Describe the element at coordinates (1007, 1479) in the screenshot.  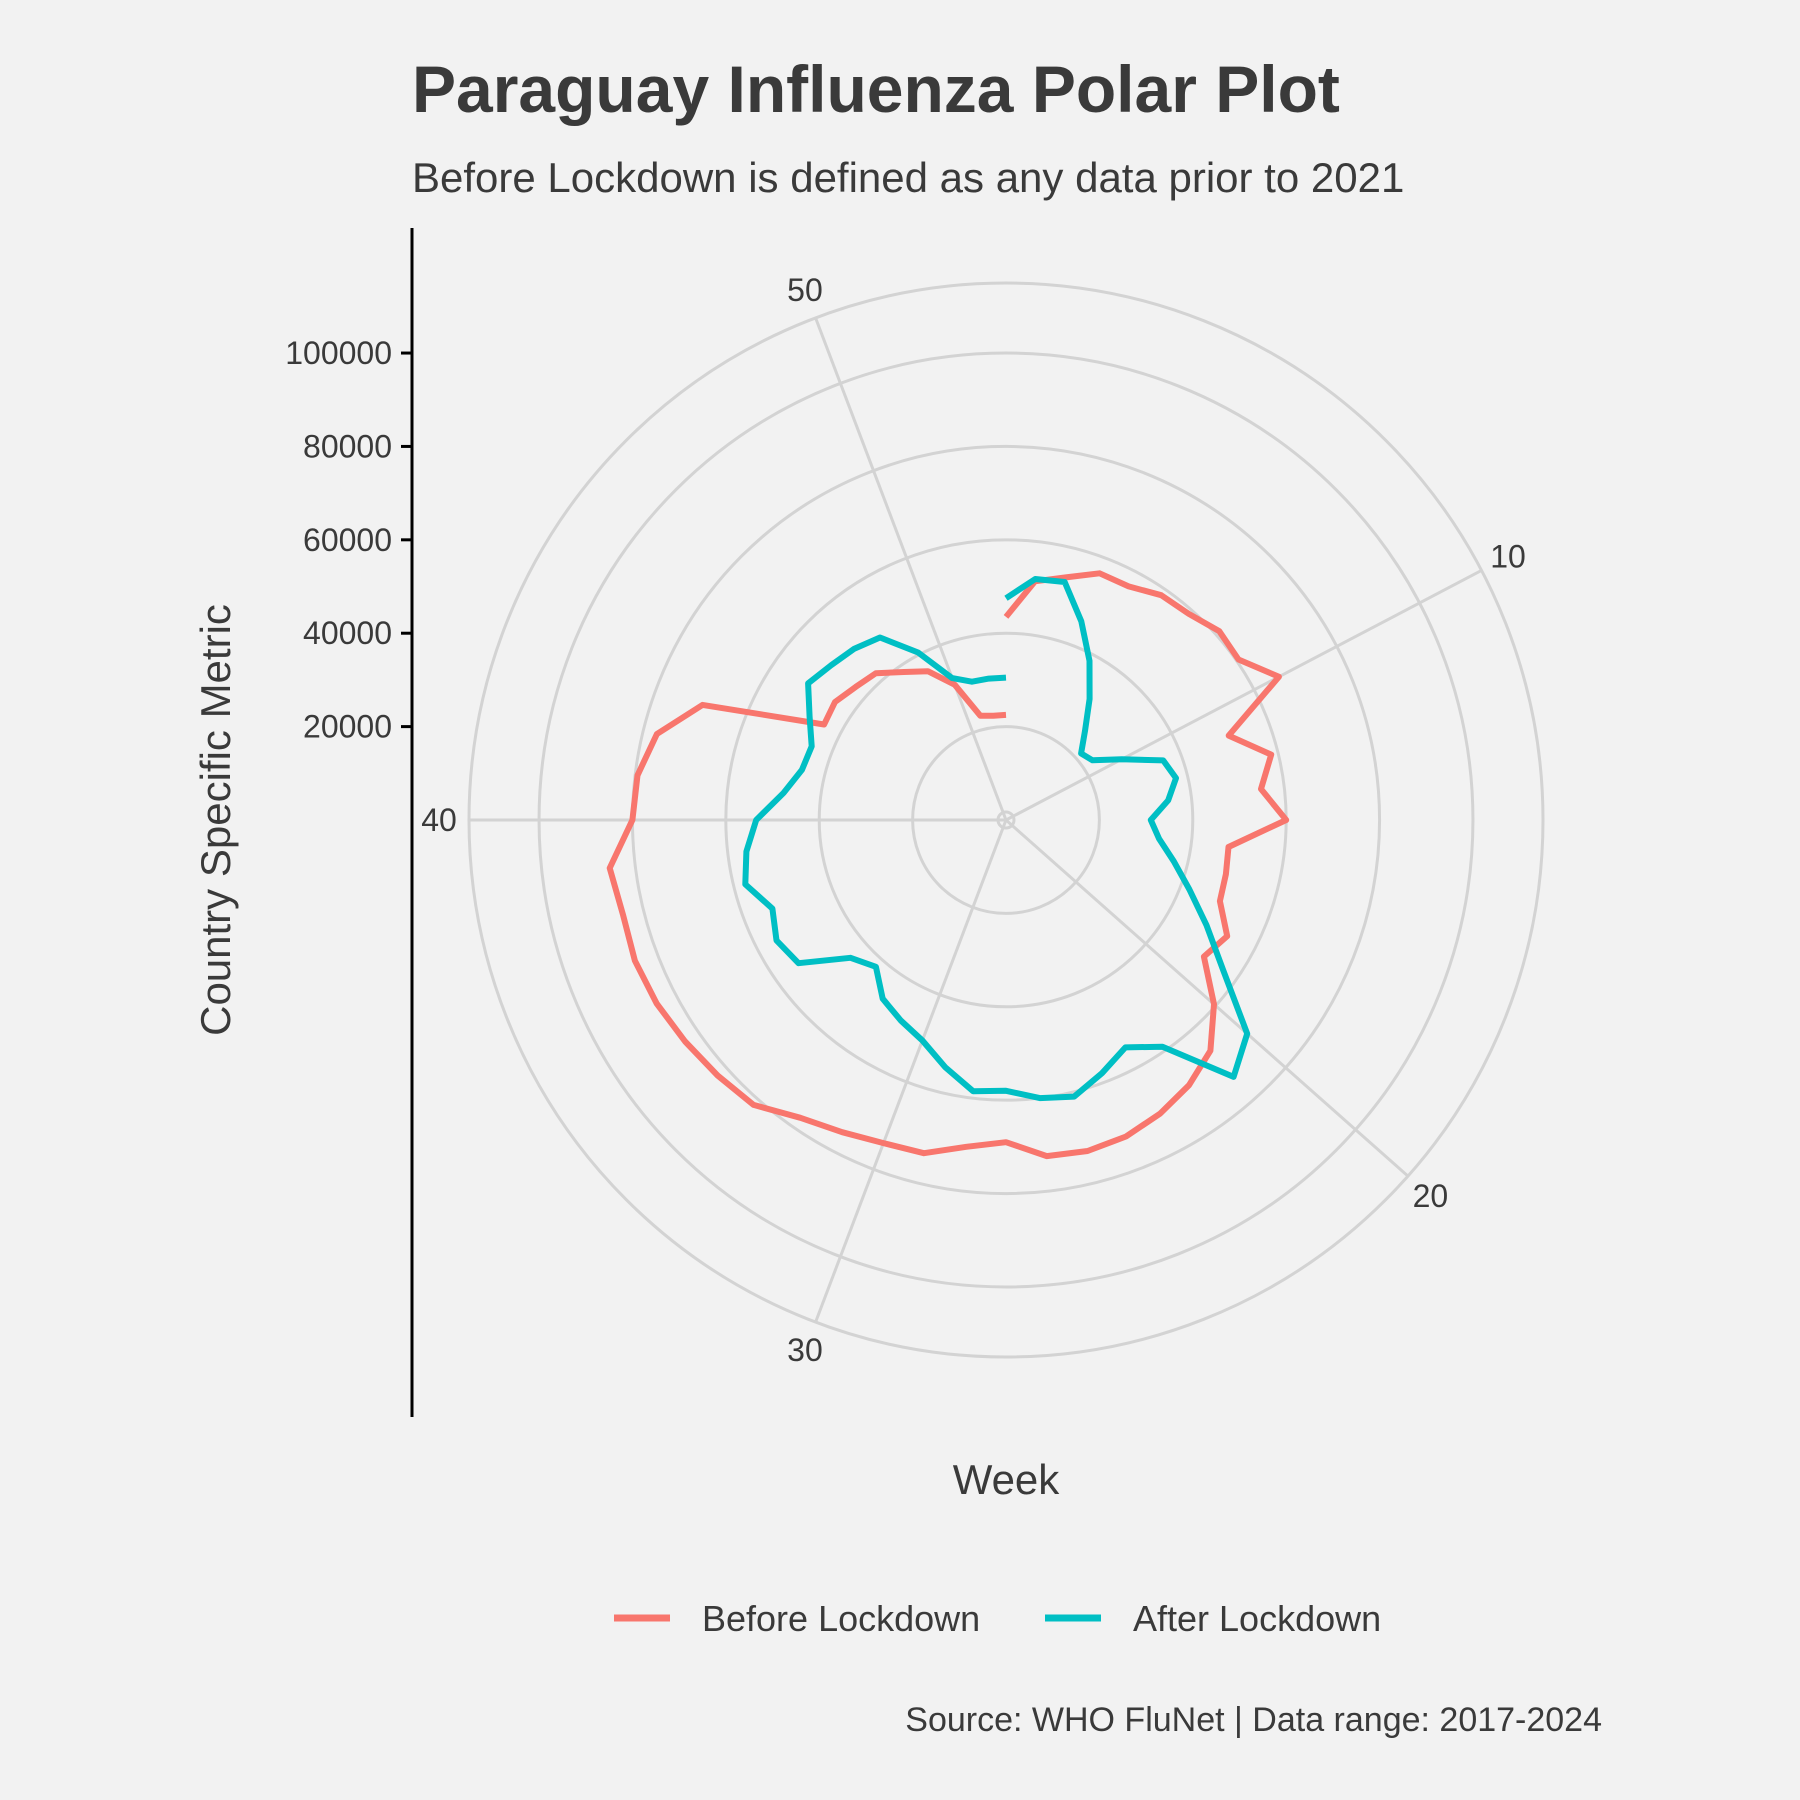
I see `x-axis-title: Week` at that location.